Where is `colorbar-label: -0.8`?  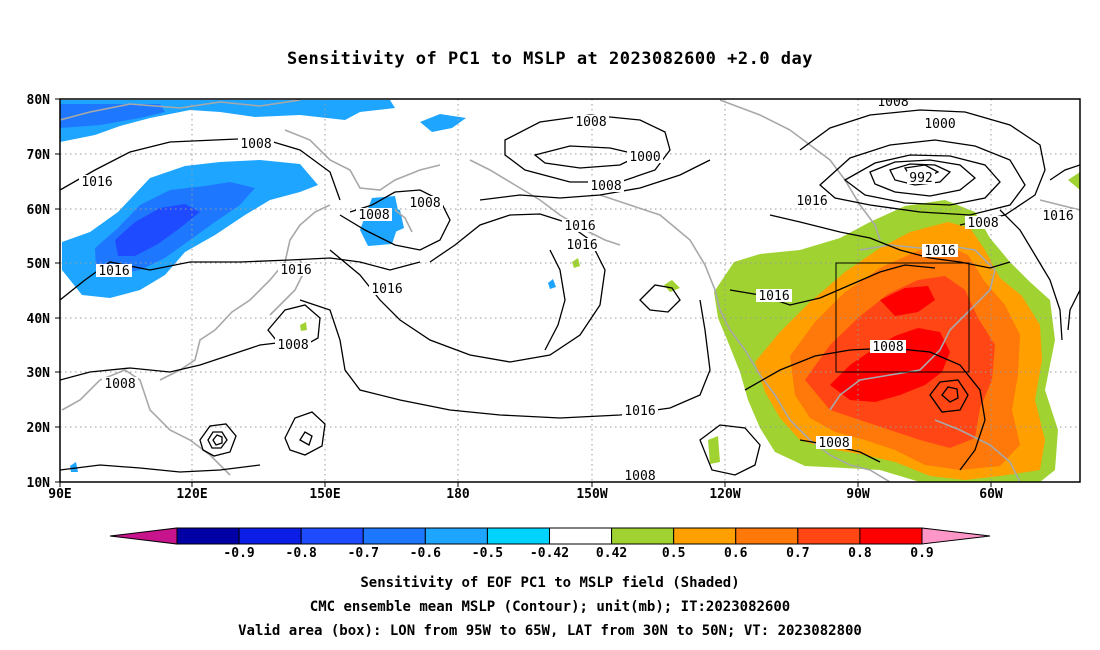 colorbar-label: -0.8 is located at coordinates (301, 553).